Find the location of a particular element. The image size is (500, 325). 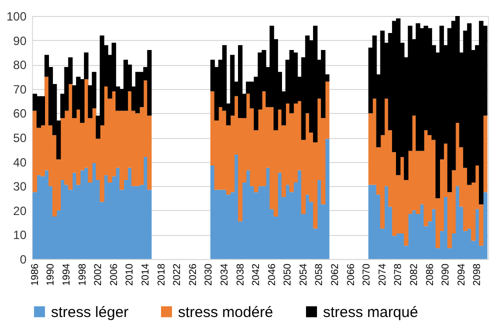

x-tick-label: 2018 is located at coordinates (162, 274).